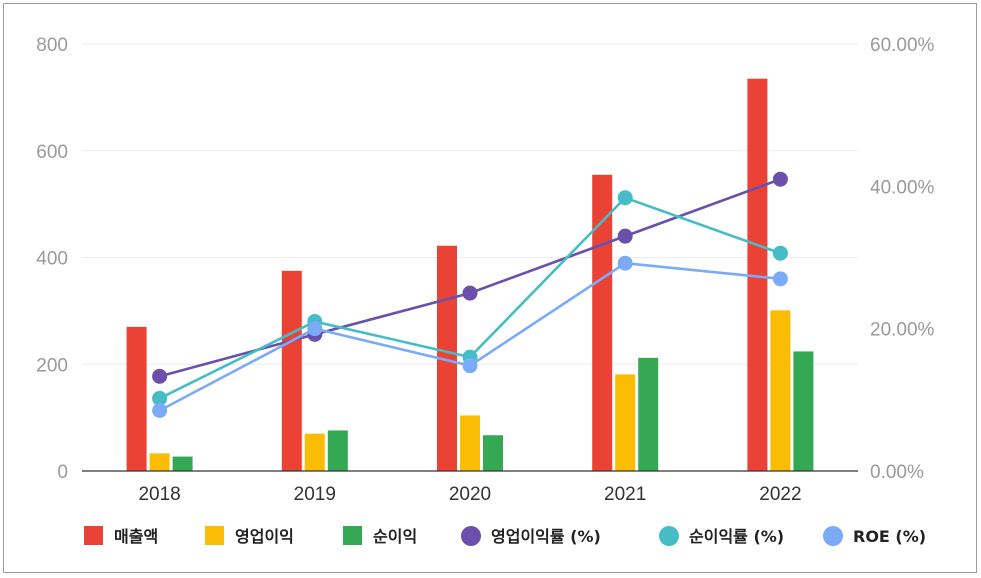  I want to click on x-tick-label: 2021, so click(625, 494).